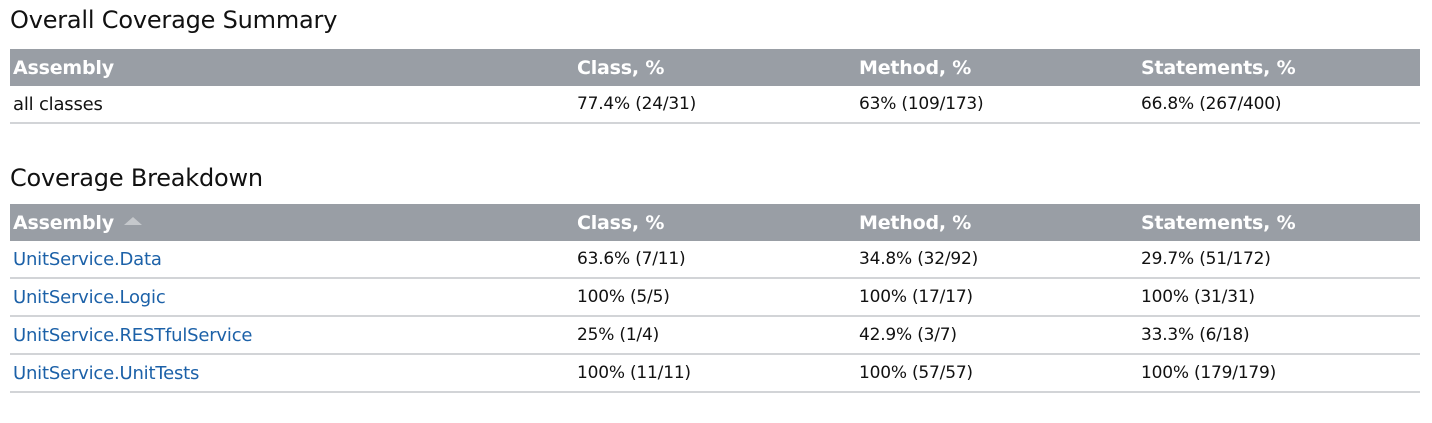  I want to click on method-cell: 42.9% (3/7), so click(997, 335).